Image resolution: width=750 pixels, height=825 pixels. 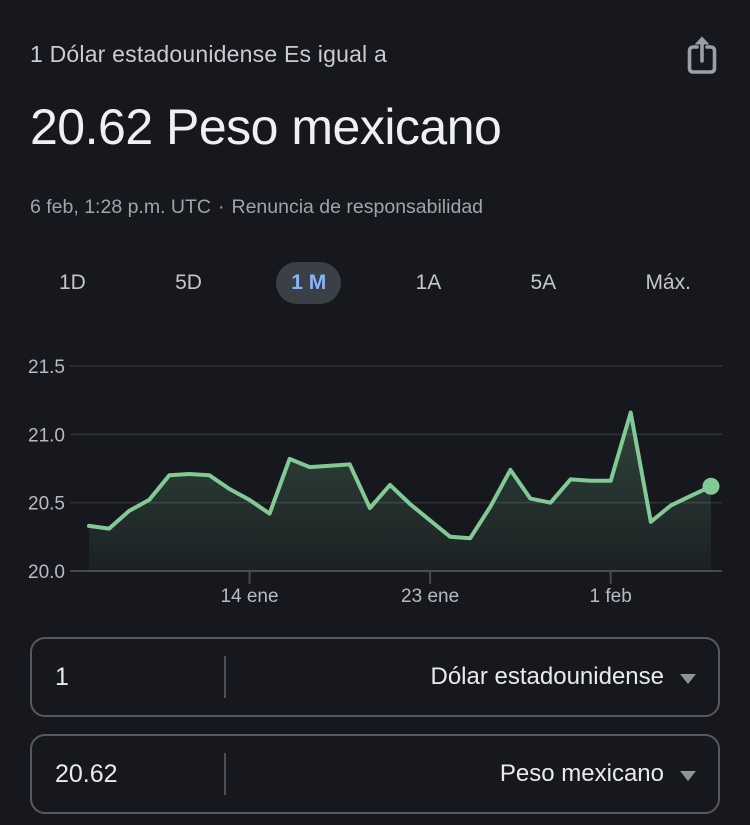 I want to click on tab-1d: 1D, so click(x=72, y=282).